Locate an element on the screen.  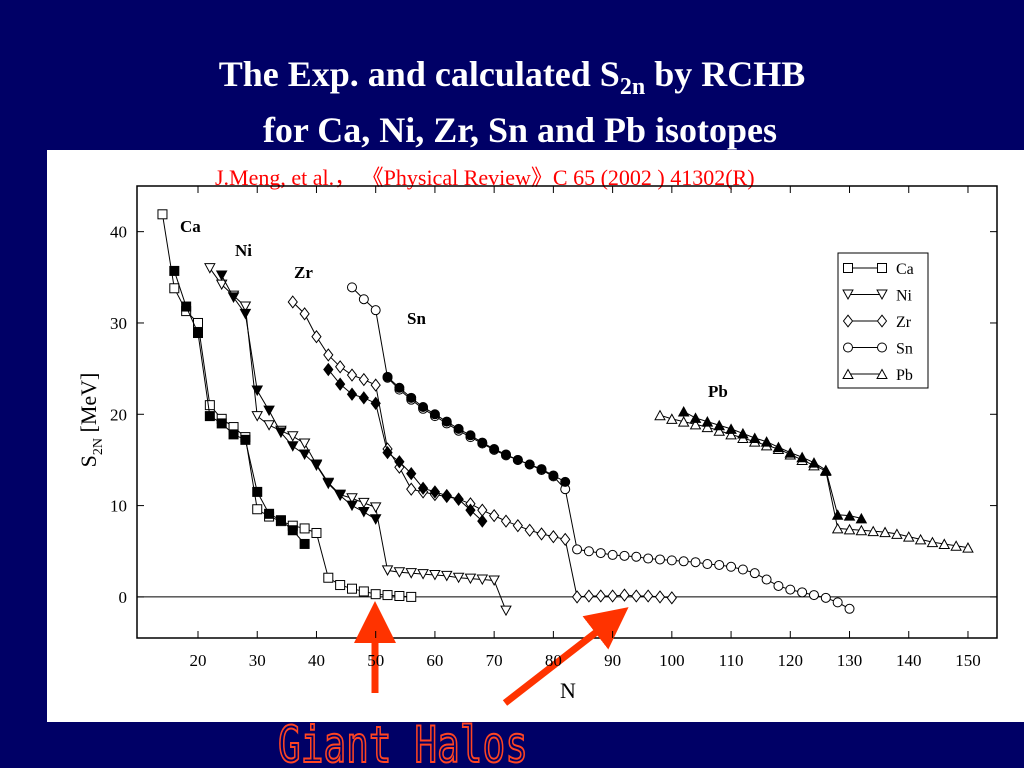
x-tick-label: 120 is located at coordinates (791, 660).